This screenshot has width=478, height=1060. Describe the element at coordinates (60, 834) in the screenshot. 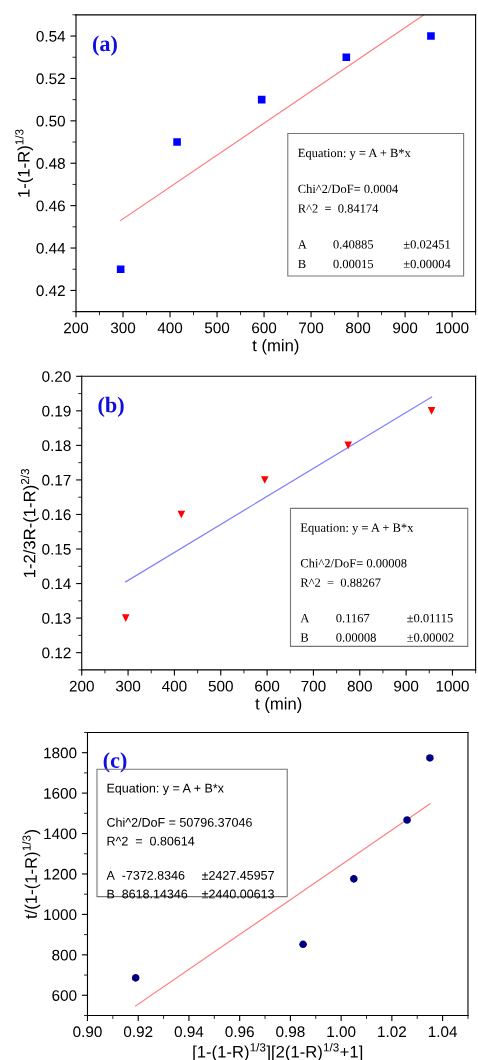

I see `y-tick-label: 1400` at that location.